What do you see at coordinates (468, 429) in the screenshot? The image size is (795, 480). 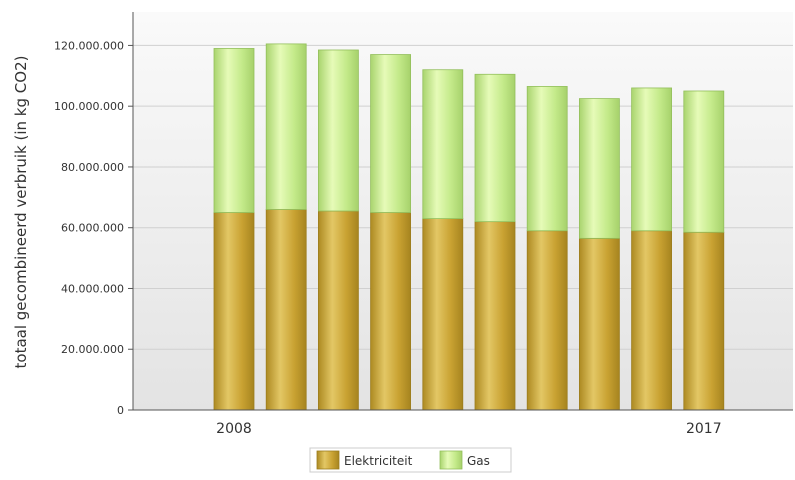 I see `x-ticks: 2008 2017` at bounding box center [468, 429].